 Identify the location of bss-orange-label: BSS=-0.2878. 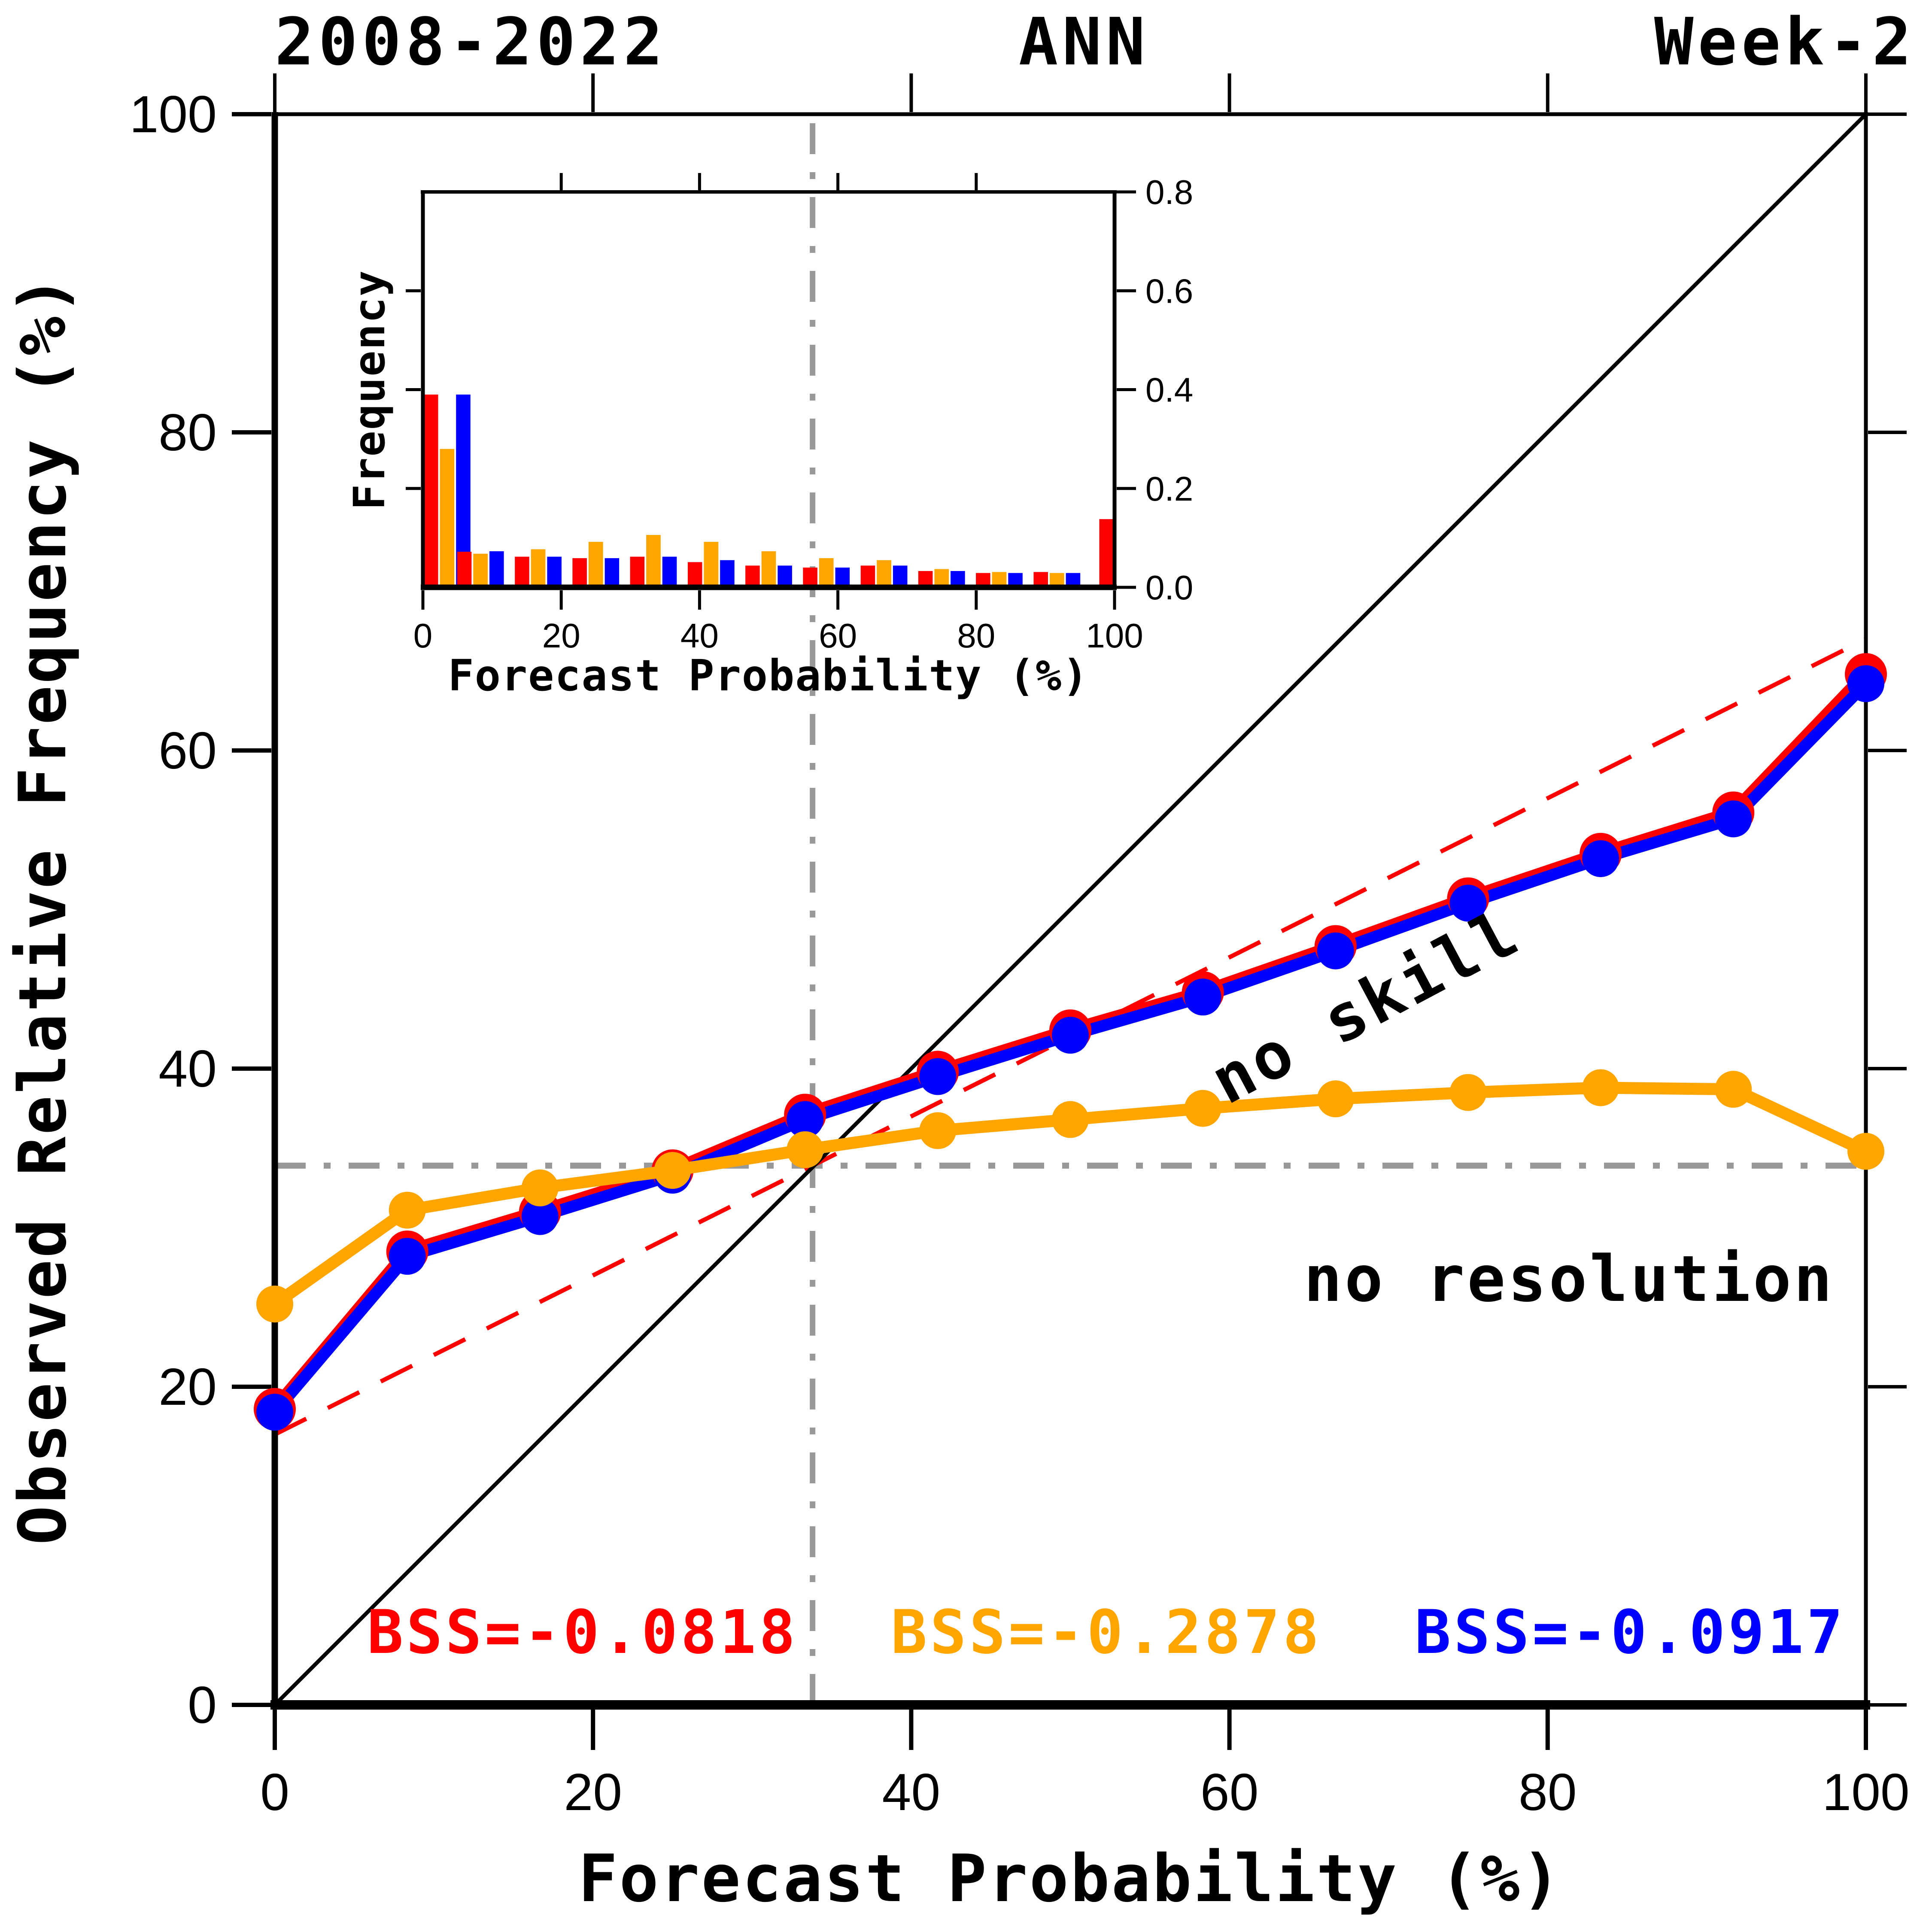
(1107, 1633).